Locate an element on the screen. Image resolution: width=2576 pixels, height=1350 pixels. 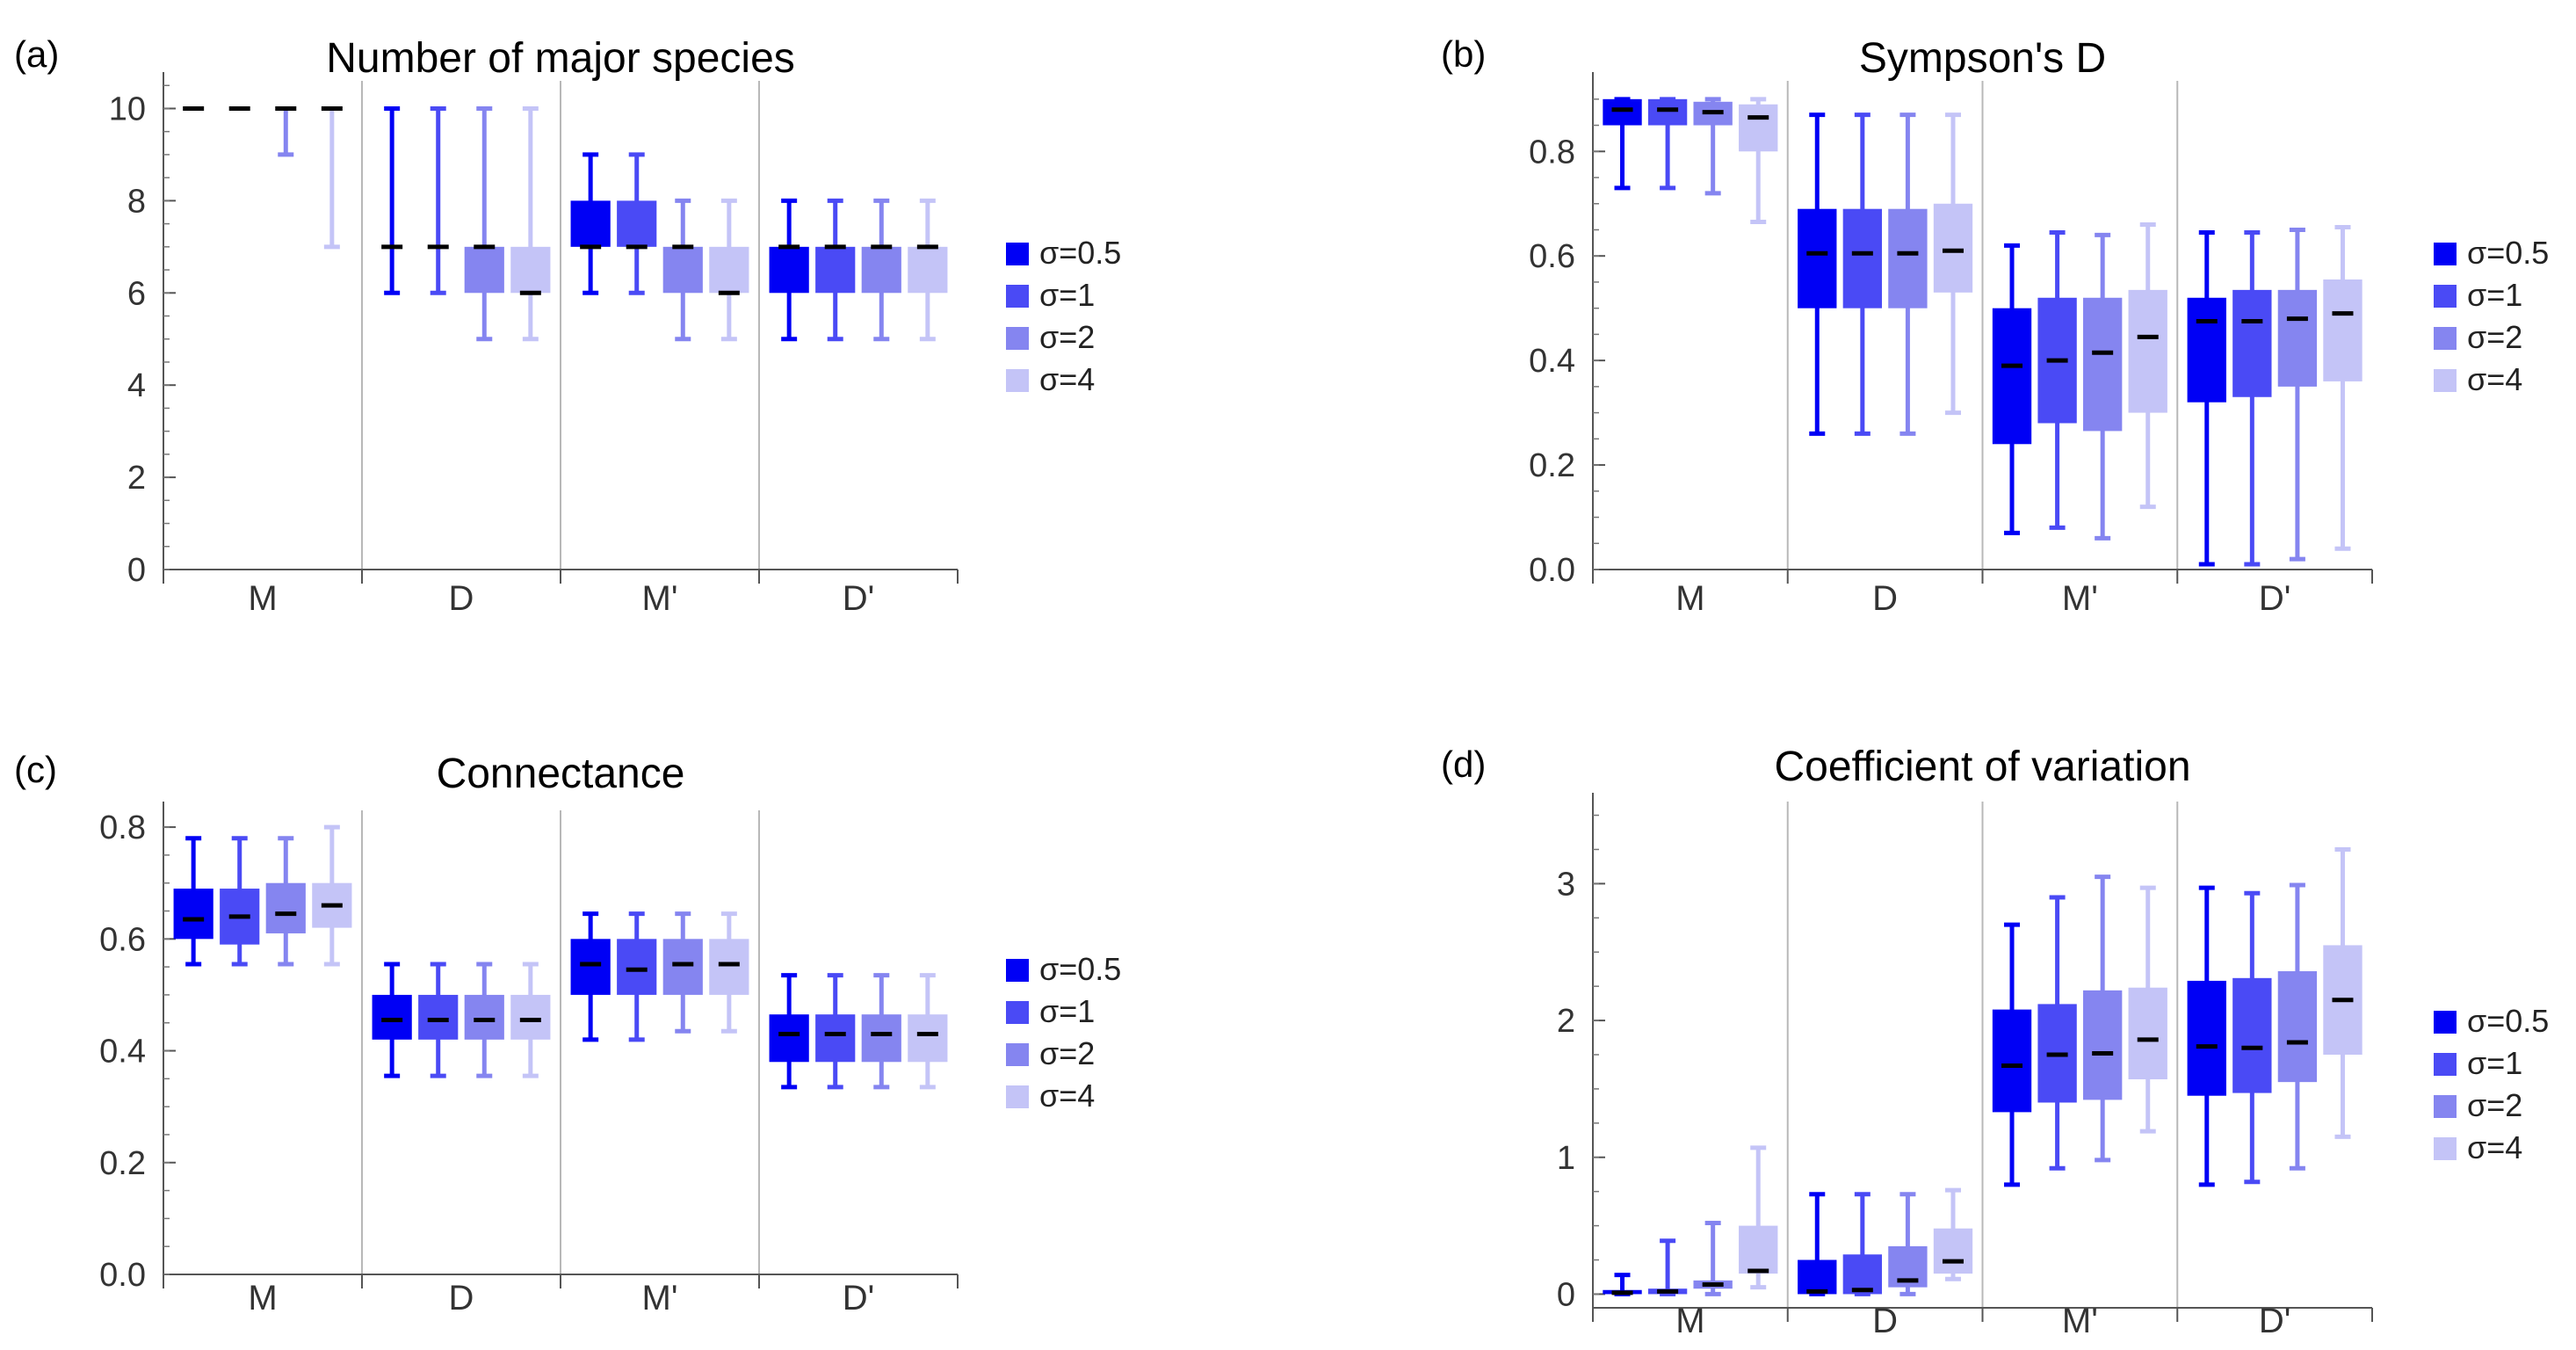
chart-title: Coefficient of variation is located at coordinates (1982, 767).